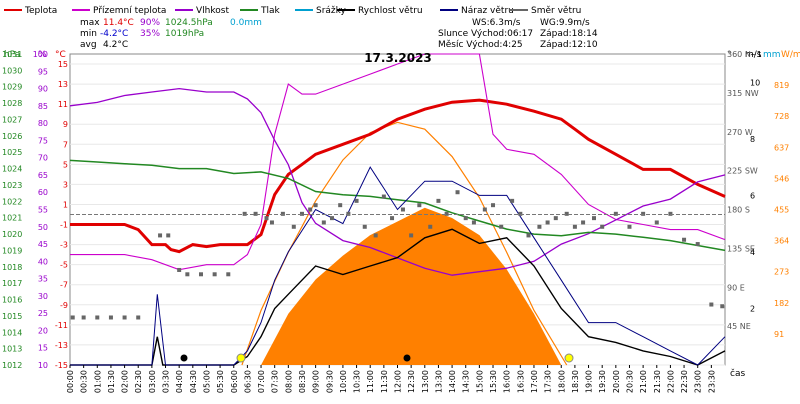  I want to click on axis-tick-label: 225 SW, so click(742, 171).